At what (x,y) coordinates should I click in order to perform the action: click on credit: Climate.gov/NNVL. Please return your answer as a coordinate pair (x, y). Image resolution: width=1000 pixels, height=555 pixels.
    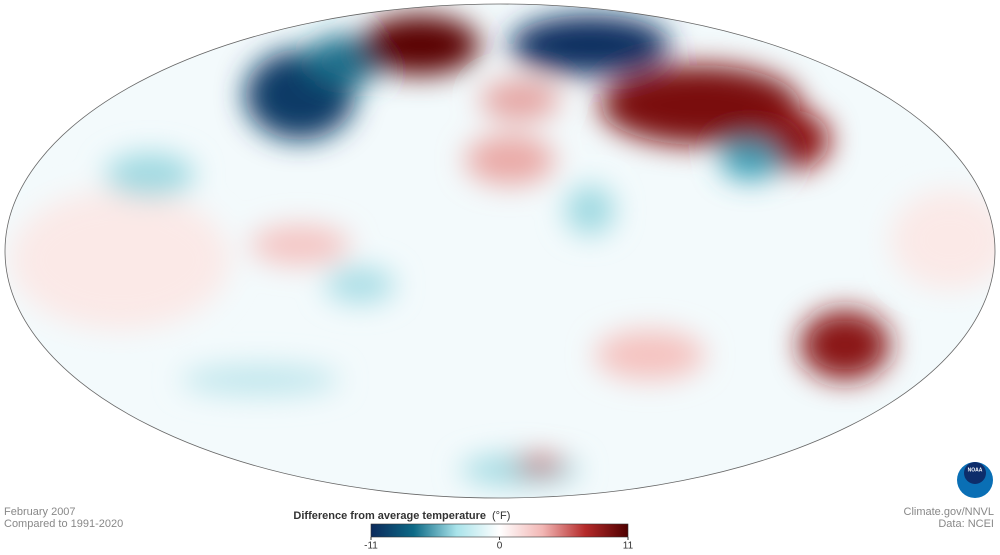
    Looking at the image, I should click on (949, 512).